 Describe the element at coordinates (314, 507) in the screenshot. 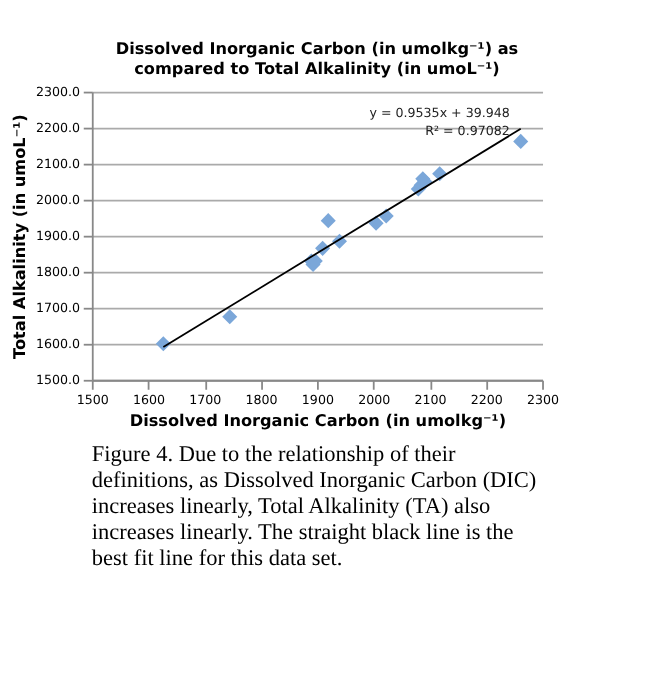

I see `caption: Figure 4. Due to the relationship of their definitions, as Dissolved Inorganic Carbon (DIC) increases linearly, Total Alkalinity (TA) also increases linearly. The straight black line is the best fit line for this data set.` at that location.